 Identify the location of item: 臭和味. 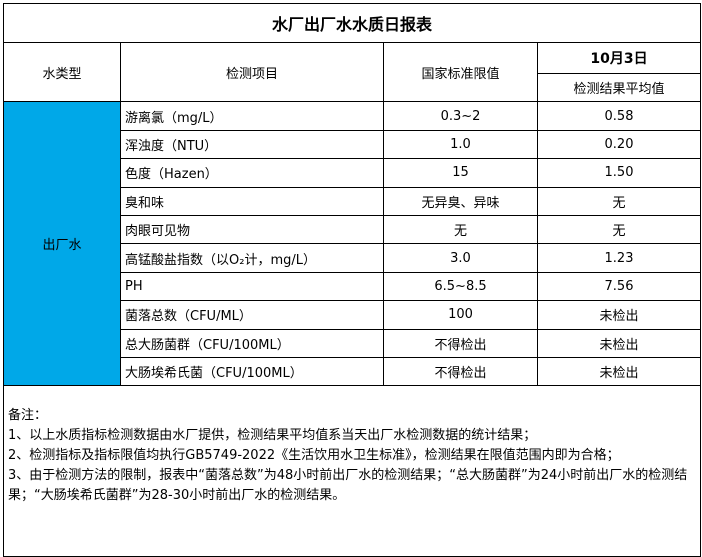
(252, 201).